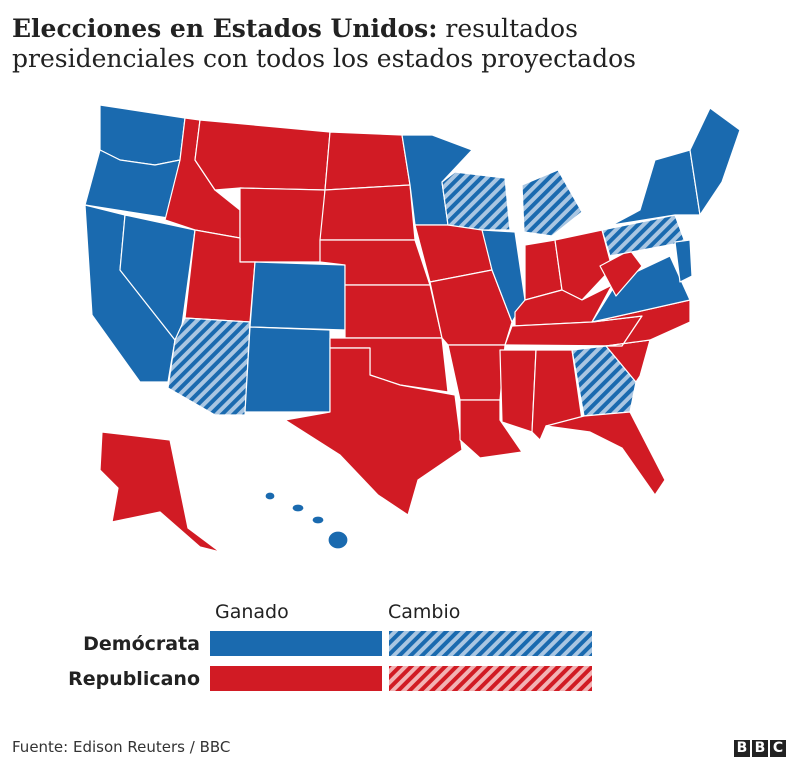  I want to click on legend: Ganado Cambio Demócrata Republicano, so click(330, 646).